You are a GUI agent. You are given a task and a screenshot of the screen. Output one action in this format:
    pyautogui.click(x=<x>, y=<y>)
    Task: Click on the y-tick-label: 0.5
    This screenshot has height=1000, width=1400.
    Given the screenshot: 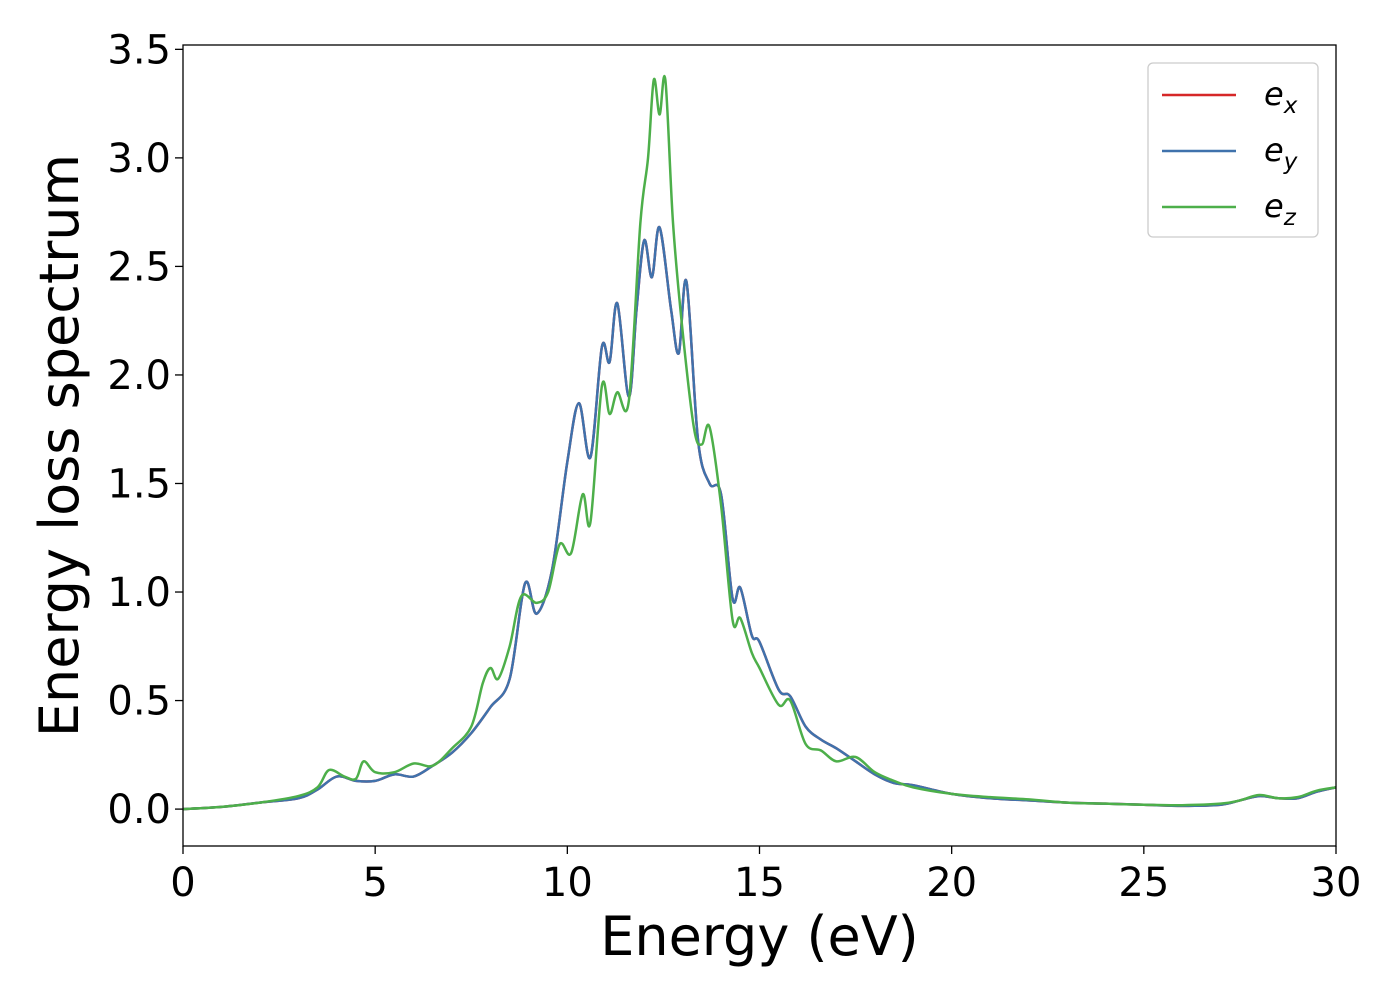 What is the action you would take?
    pyautogui.click(x=139, y=702)
    